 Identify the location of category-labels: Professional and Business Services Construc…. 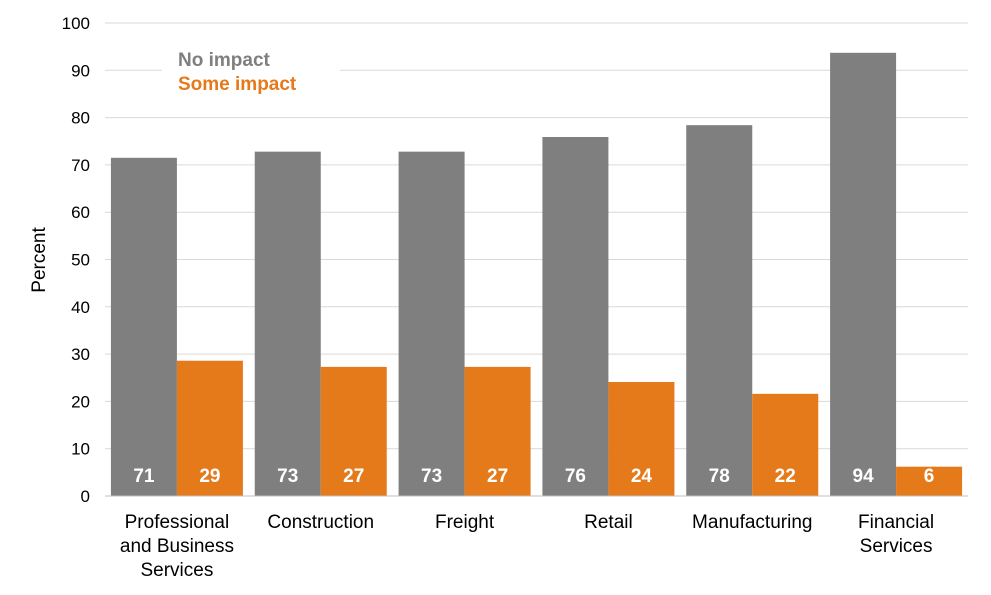
(527, 546).